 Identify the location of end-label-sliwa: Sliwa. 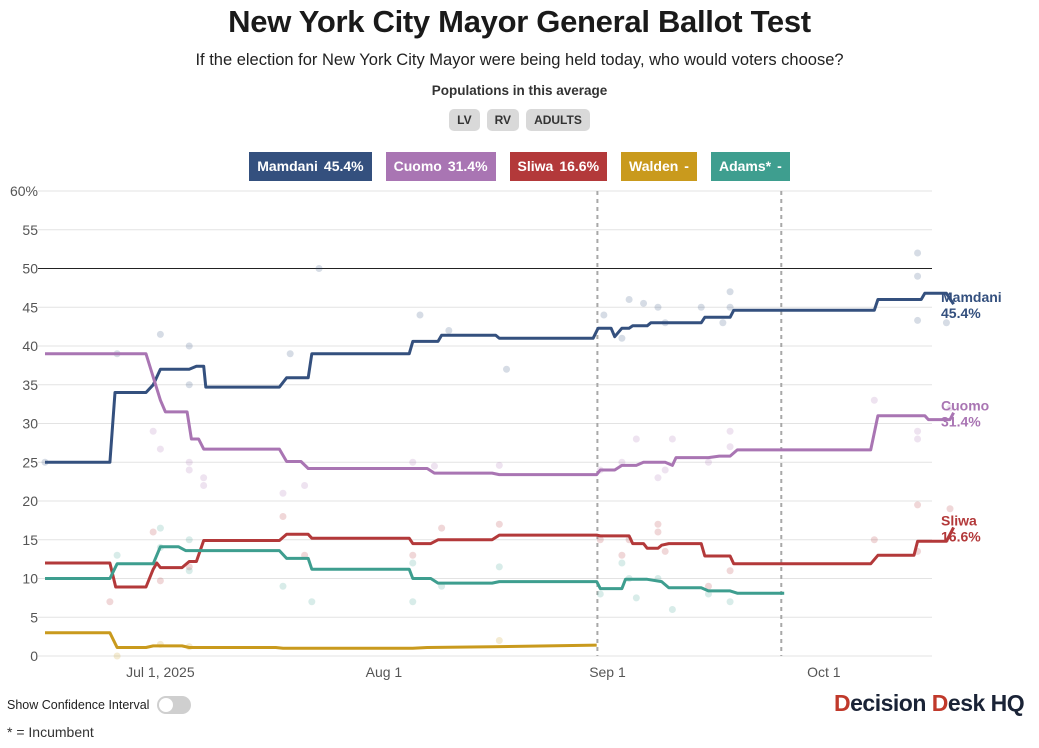
(959, 520).